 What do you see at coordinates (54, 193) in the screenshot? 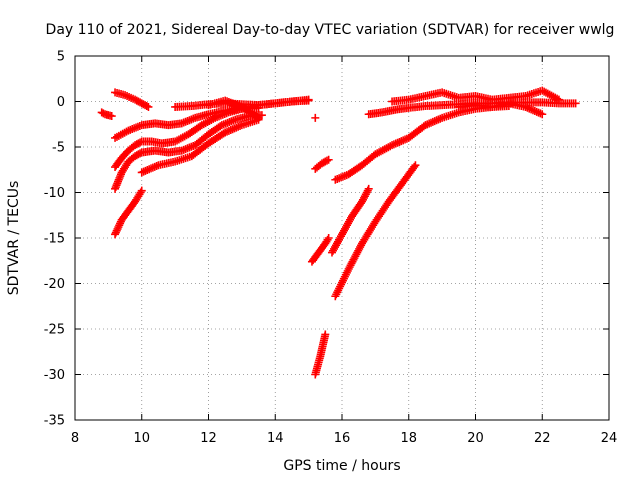
I see `y-tick-label: -10` at bounding box center [54, 193].